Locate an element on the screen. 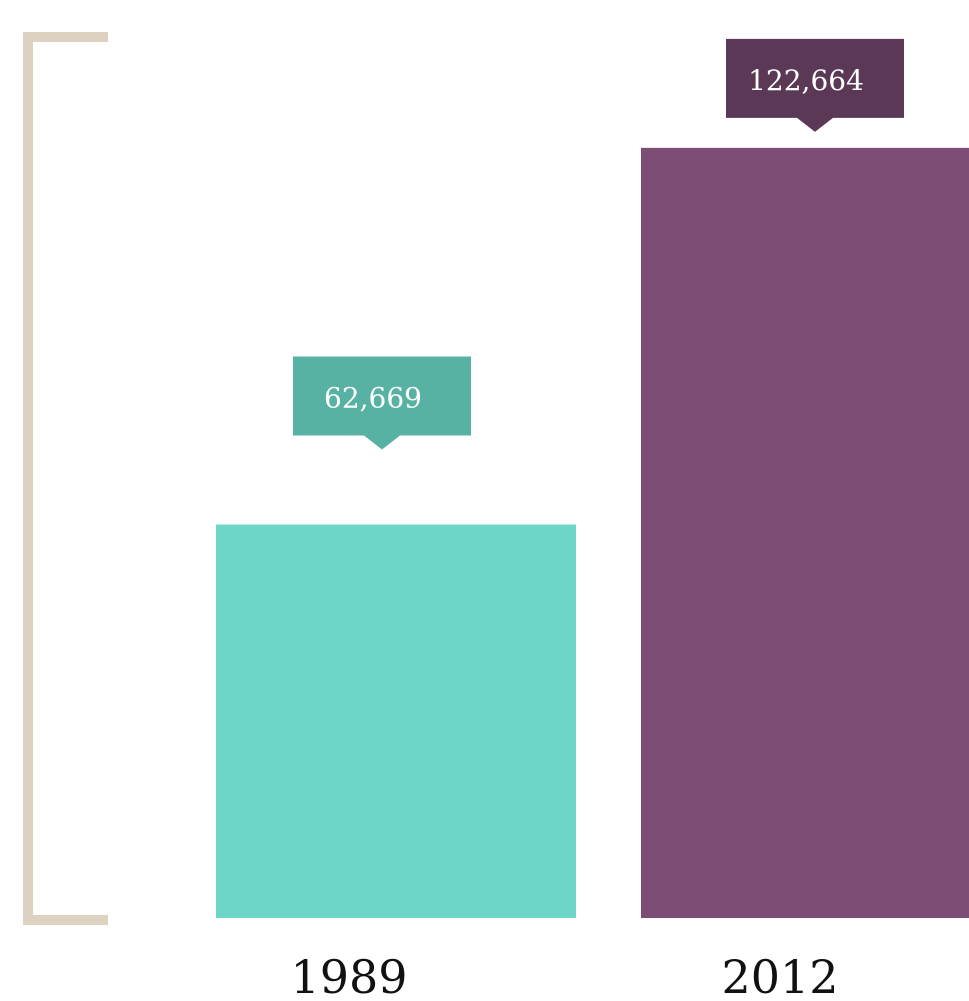 Image resolution: width=969 pixels, height=1001 pixels. value-label-2012: 122,664 is located at coordinates (806, 80).